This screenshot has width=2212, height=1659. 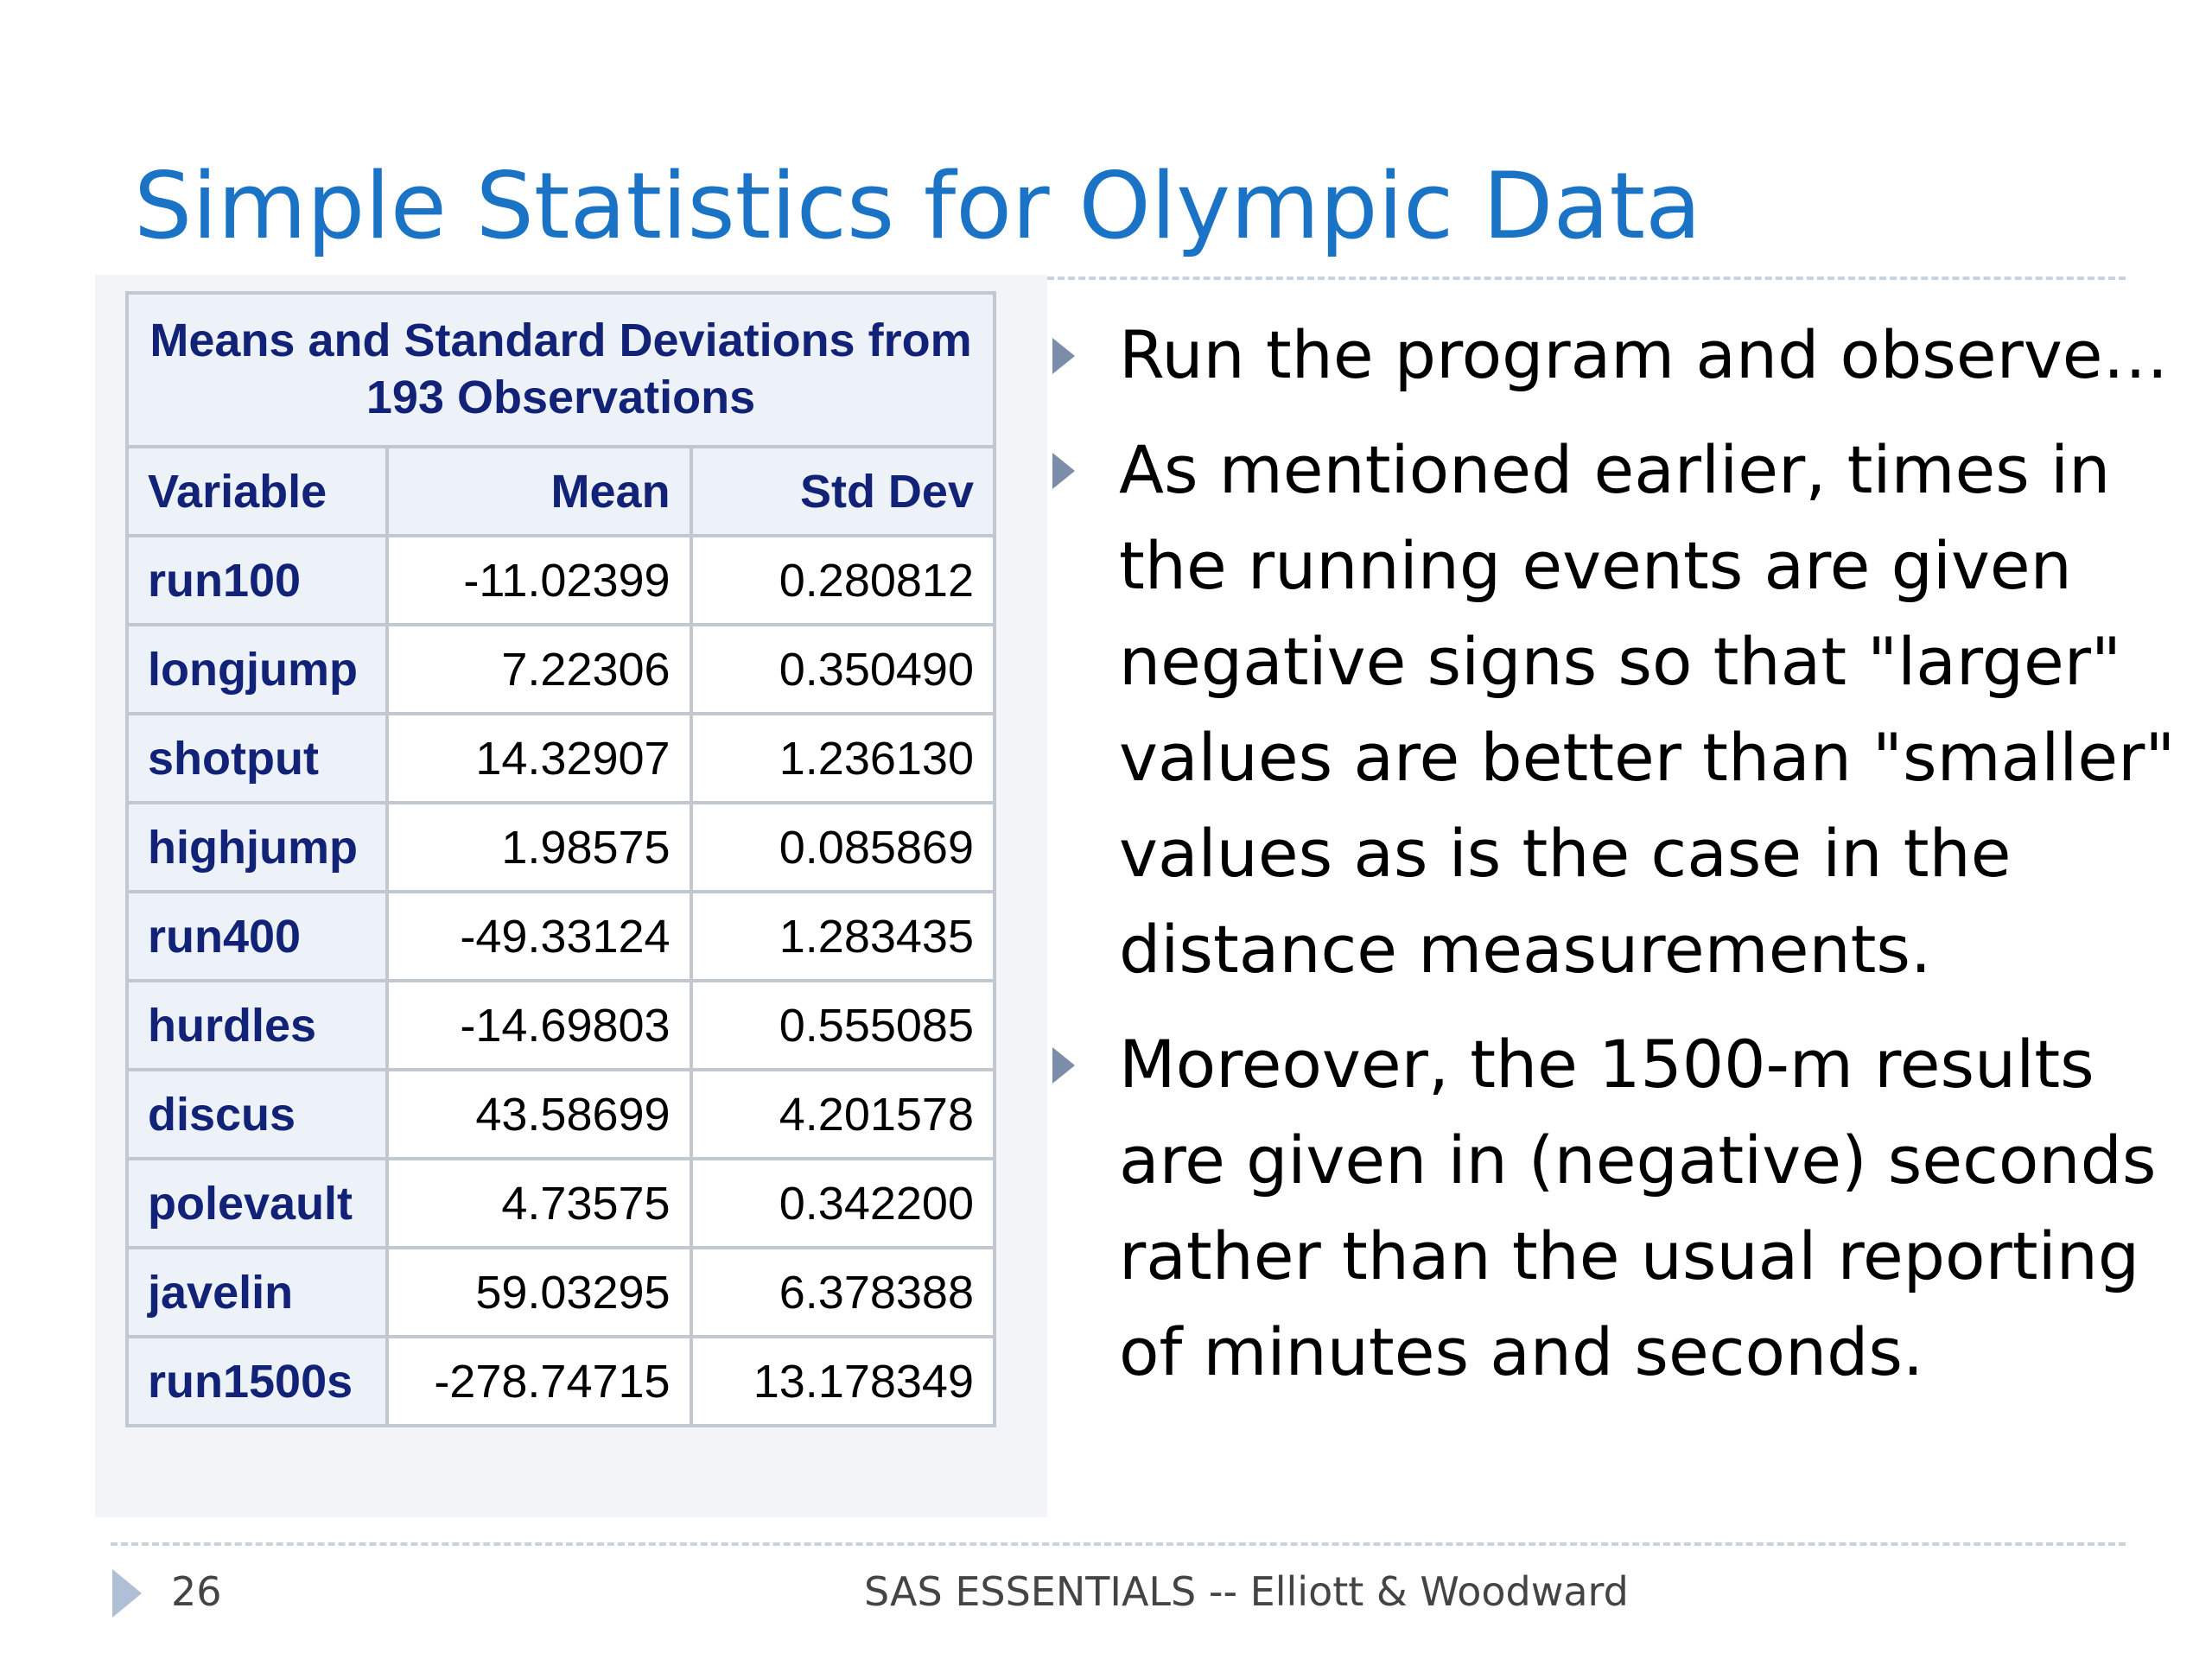 I want to click on cell-variable: polevault, so click(x=257, y=1203).